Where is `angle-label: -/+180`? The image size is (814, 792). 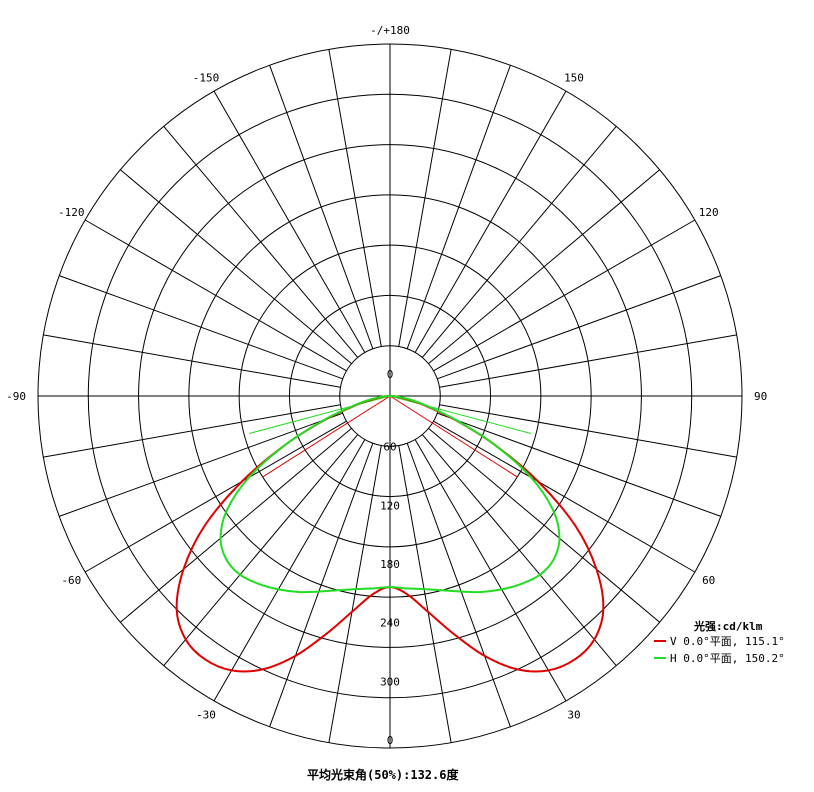 angle-label: -/+180 is located at coordinates (390, 30).